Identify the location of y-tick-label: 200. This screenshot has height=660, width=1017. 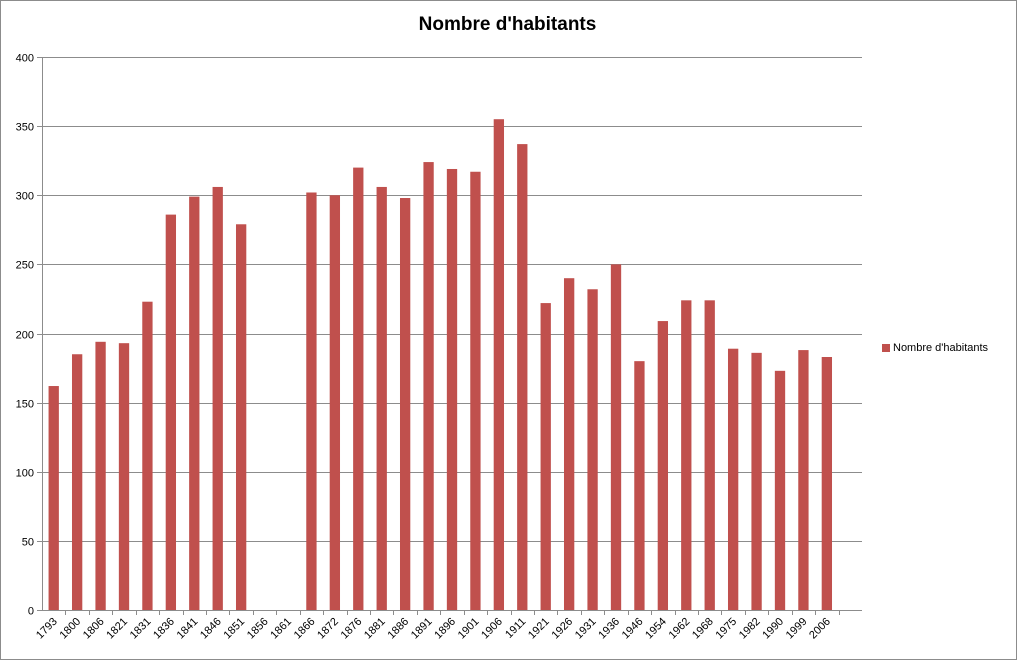
(25, 336).